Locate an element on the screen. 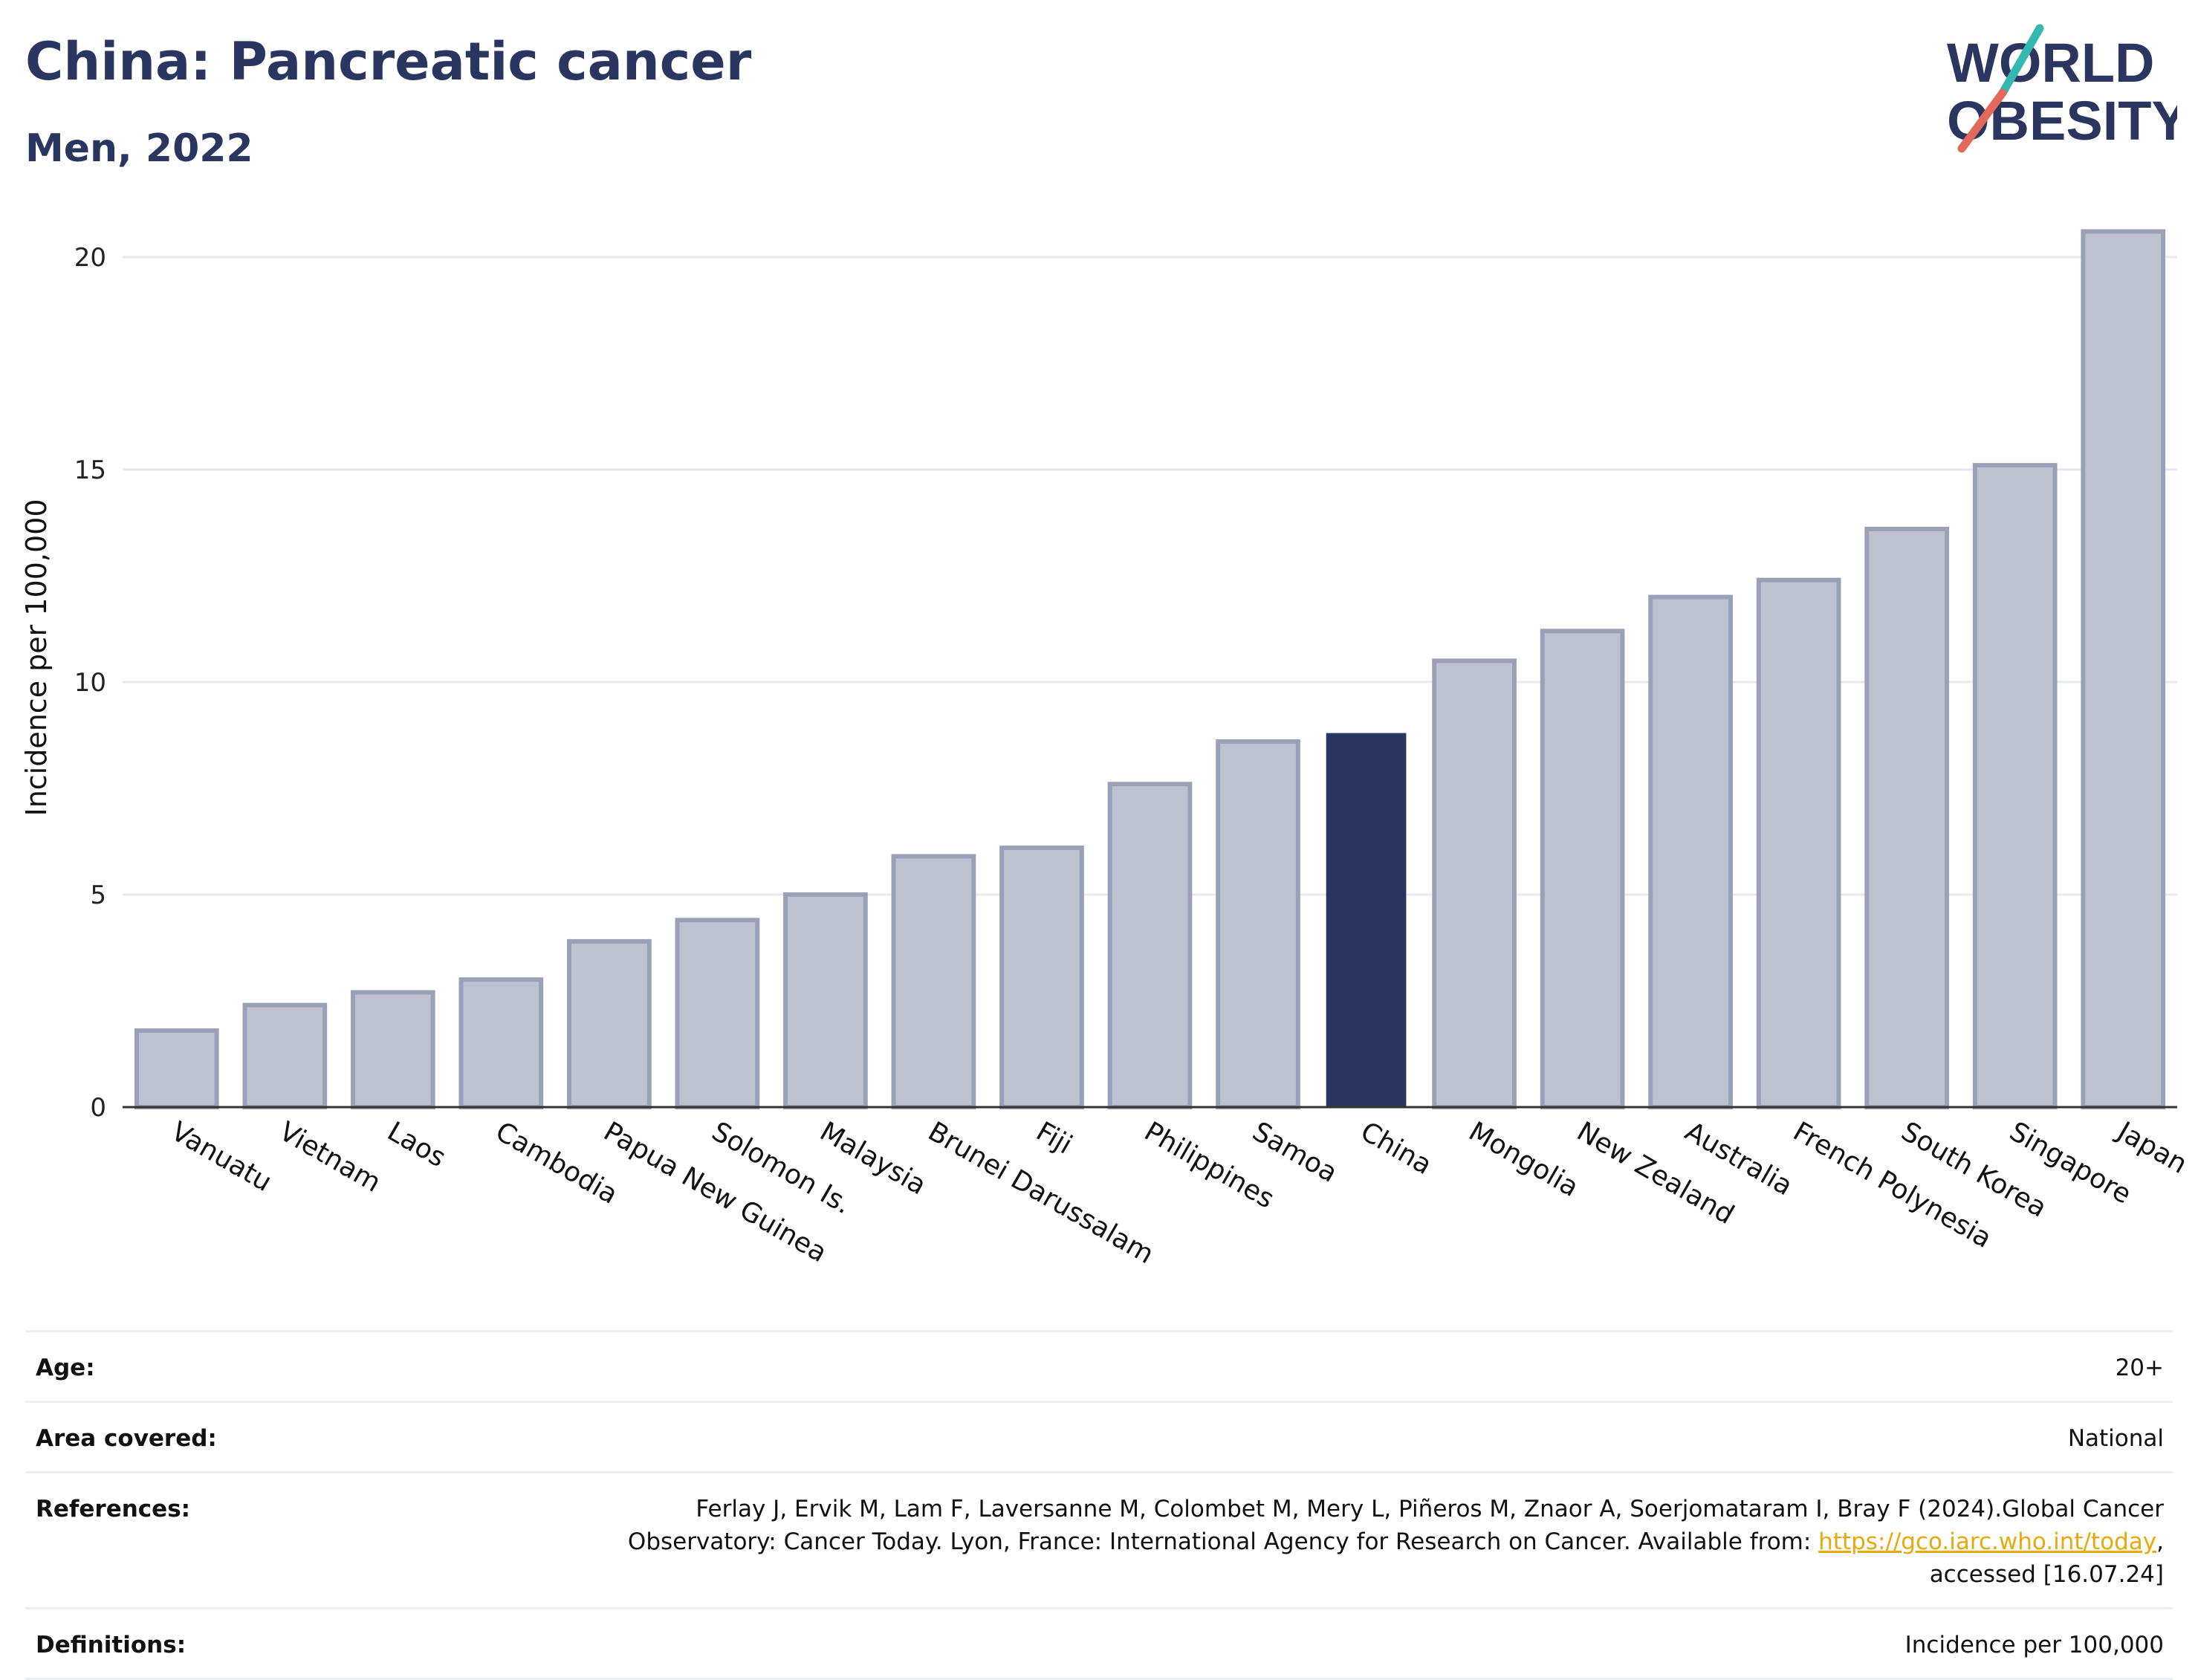 The height and width of the screenshot is (1680, 2198). x-tick-label-laos: Laos is located at coordinates (416, 1145).